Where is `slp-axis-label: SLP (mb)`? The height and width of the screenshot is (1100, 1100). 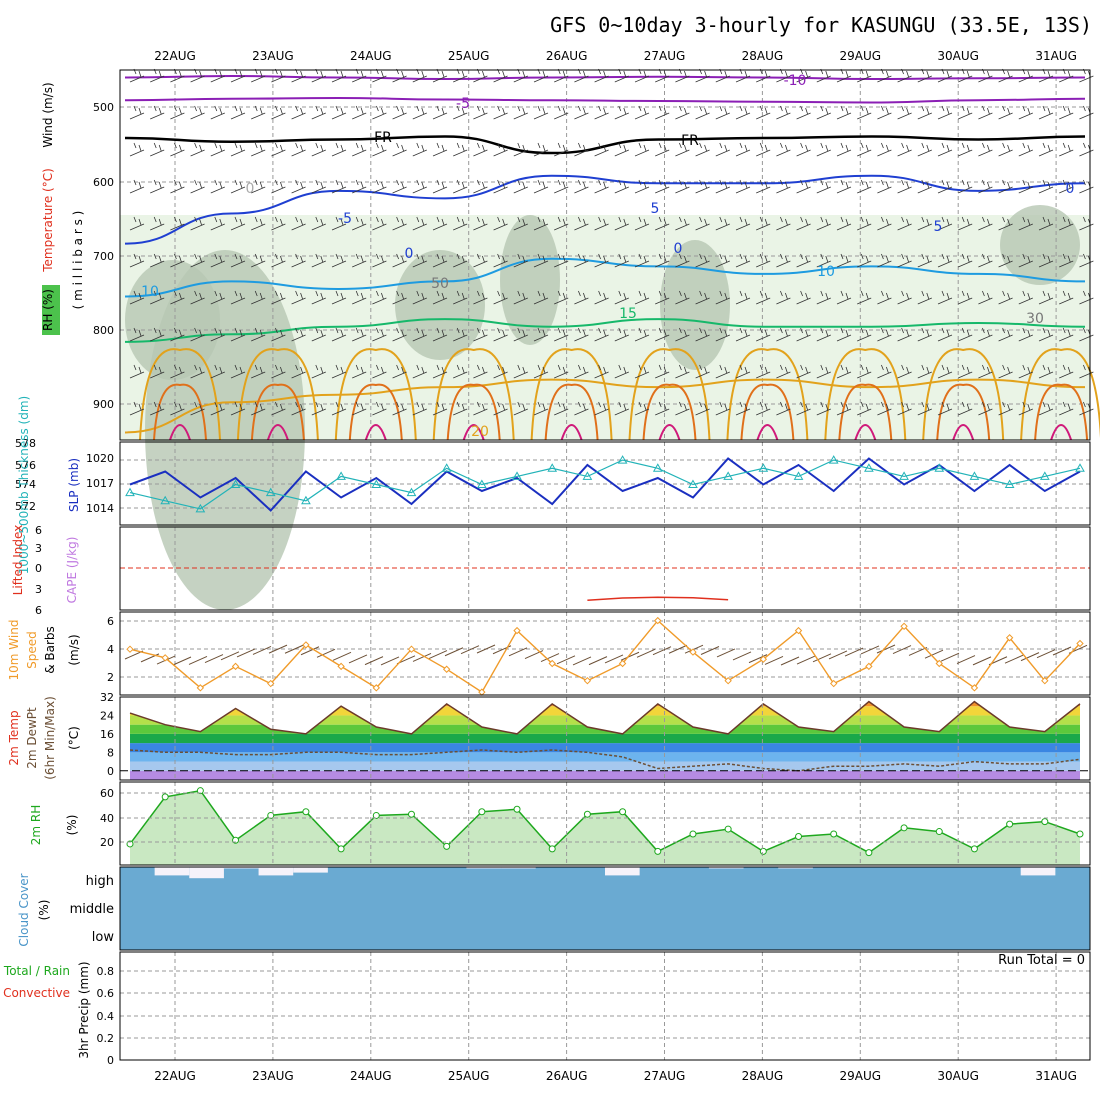 slp-axis-label: SLP (mb) is located at coordinates (74, 485).